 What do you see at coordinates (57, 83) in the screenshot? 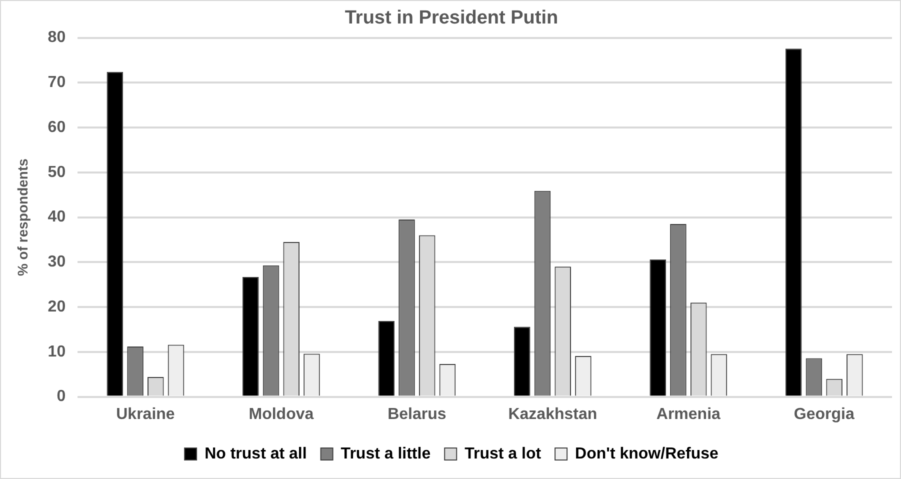
I see `y-tick-label: 70` at bounding box center [57, 83].